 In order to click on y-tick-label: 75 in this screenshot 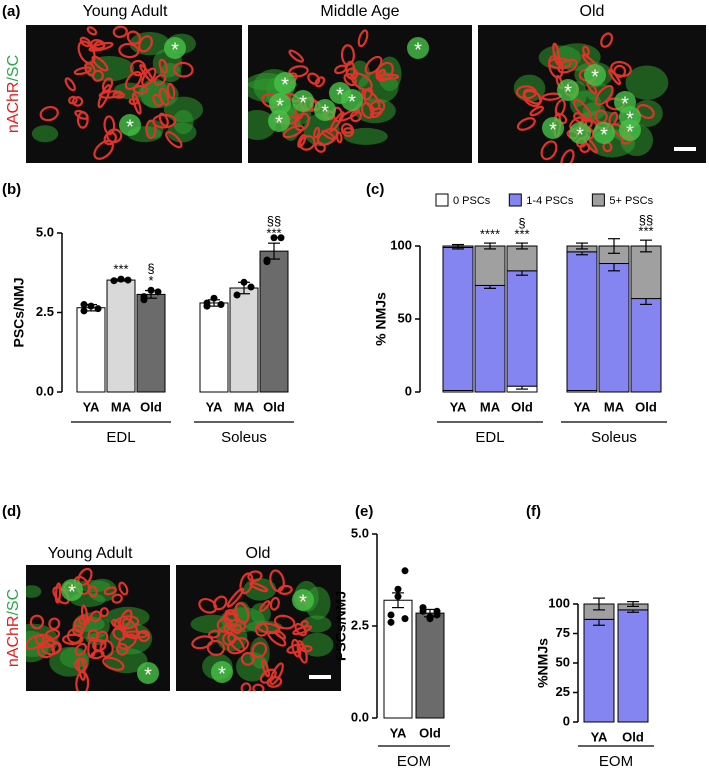, I will do `click(563, 632)`.